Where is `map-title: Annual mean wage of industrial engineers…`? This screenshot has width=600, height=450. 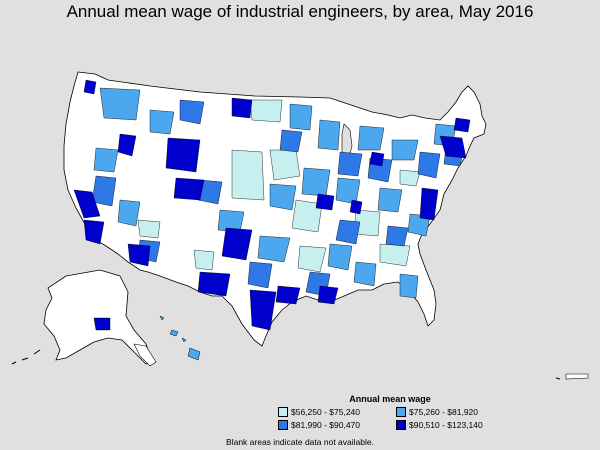 map-title: Annual mean wage of industrial engineers… is located at coordinates (300, 11).